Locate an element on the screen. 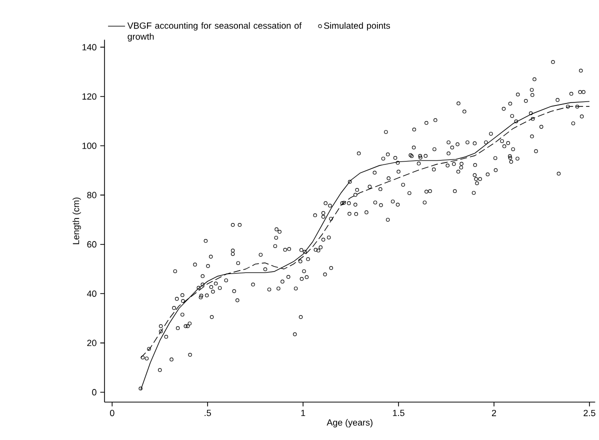 The image size is (599, 440). legend-label: Simulated points is located at coordinates (357, 26).